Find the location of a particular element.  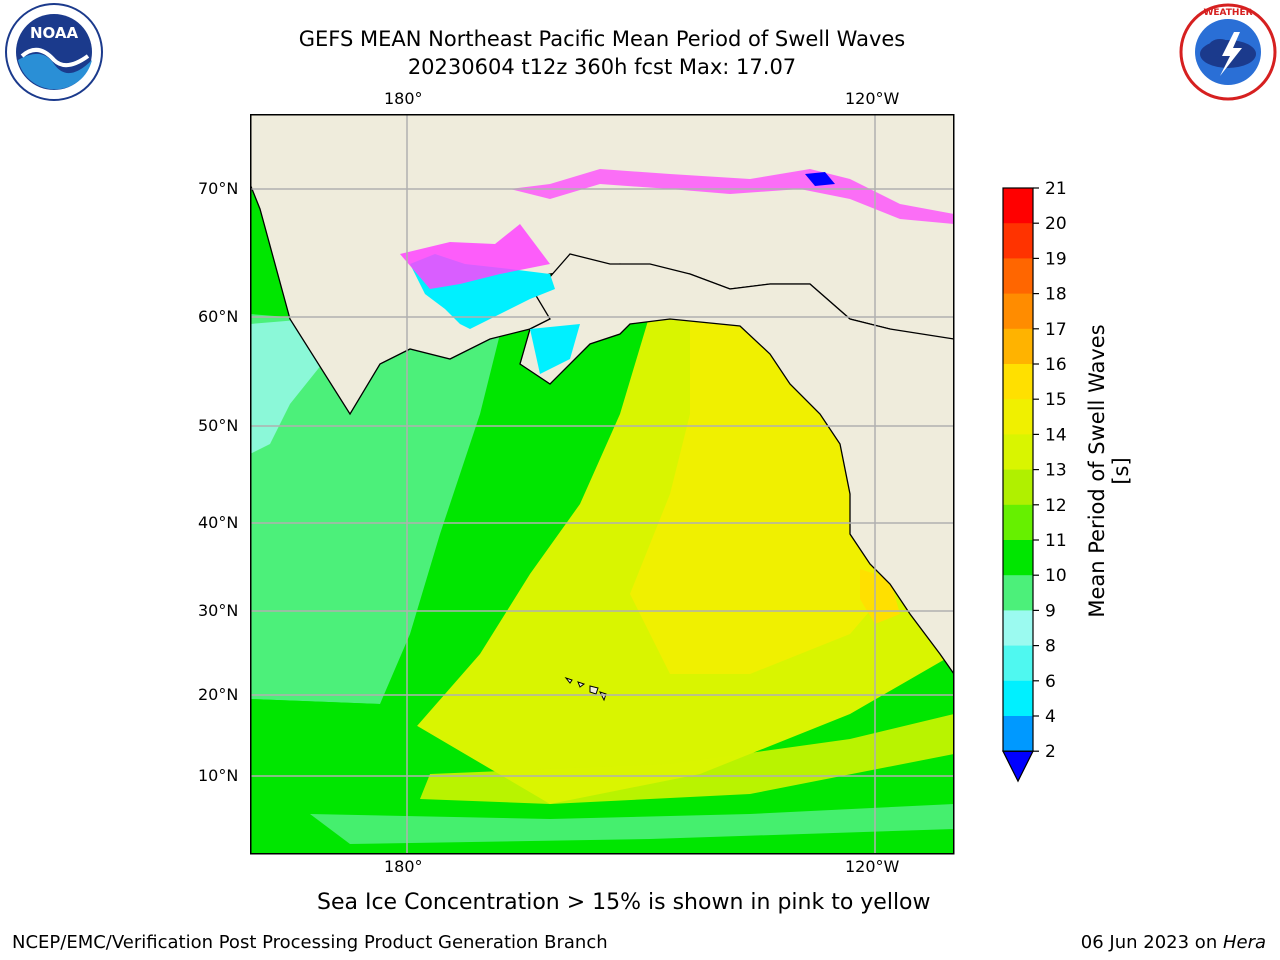

colorbar-tick-label: 21 is located at coordinates (1056, 189).